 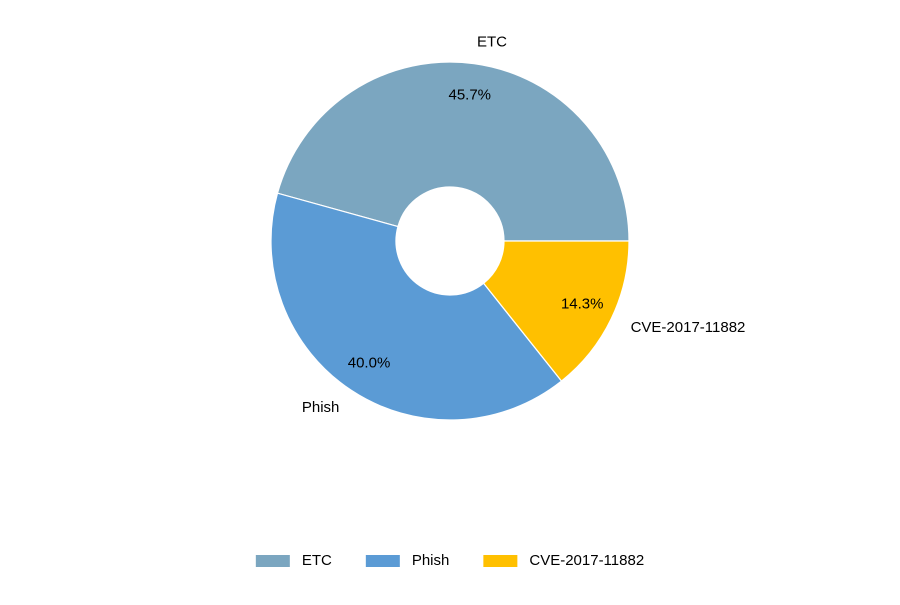 I want to click on slice-label: CVE-2017-11882, so click(x=688, y=327).